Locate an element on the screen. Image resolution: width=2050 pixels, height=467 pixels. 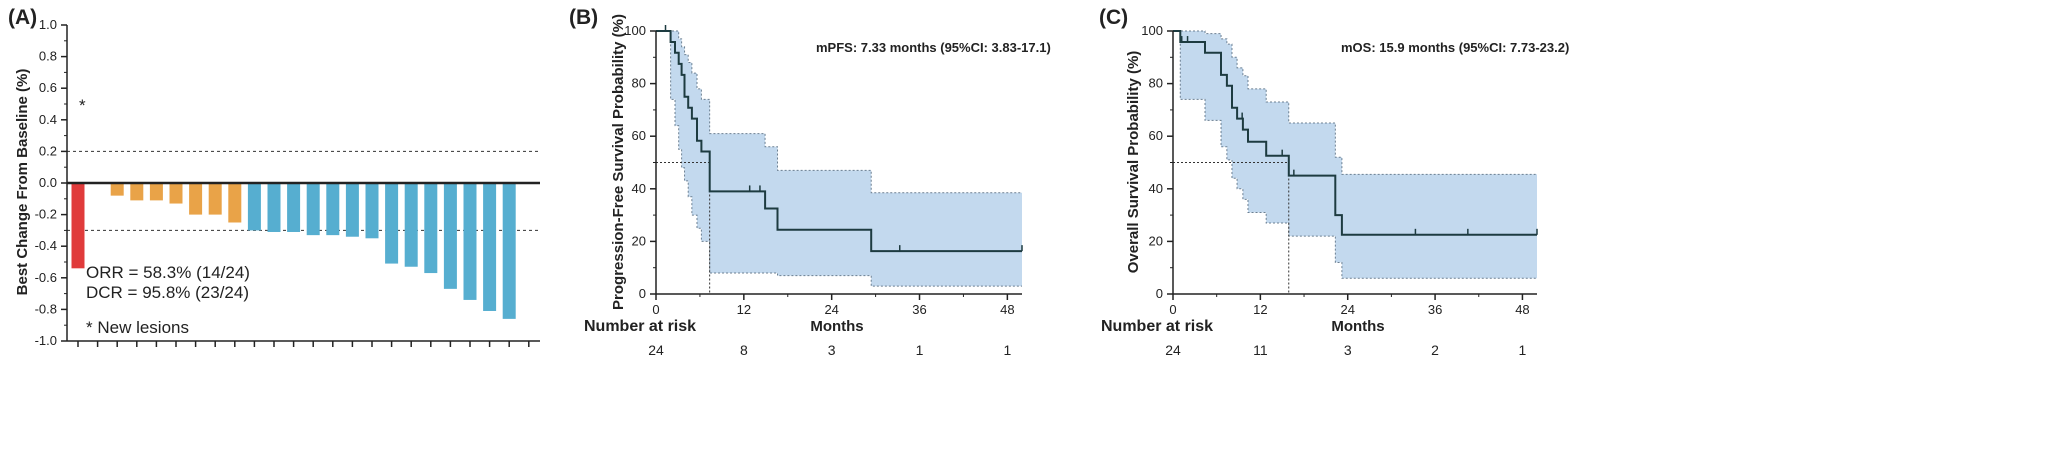
pfs-curve is located at coordinates (839, 141).